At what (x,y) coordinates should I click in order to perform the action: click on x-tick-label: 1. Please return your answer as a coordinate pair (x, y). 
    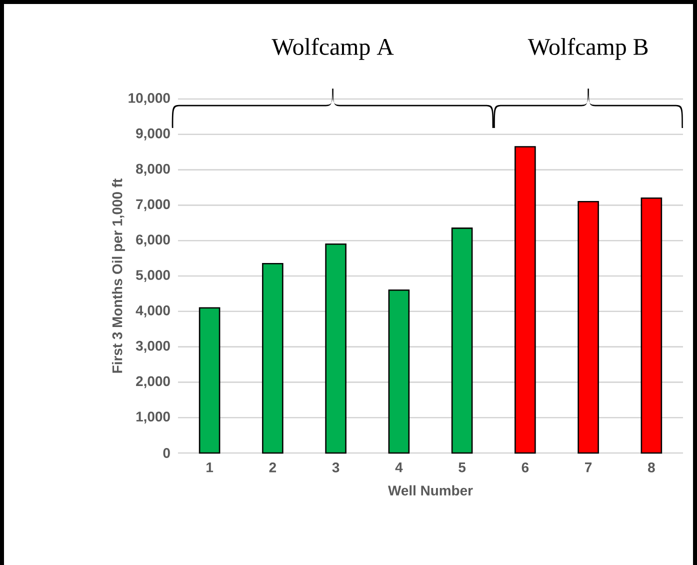
    Looking at the image, I should click on (210, 467).